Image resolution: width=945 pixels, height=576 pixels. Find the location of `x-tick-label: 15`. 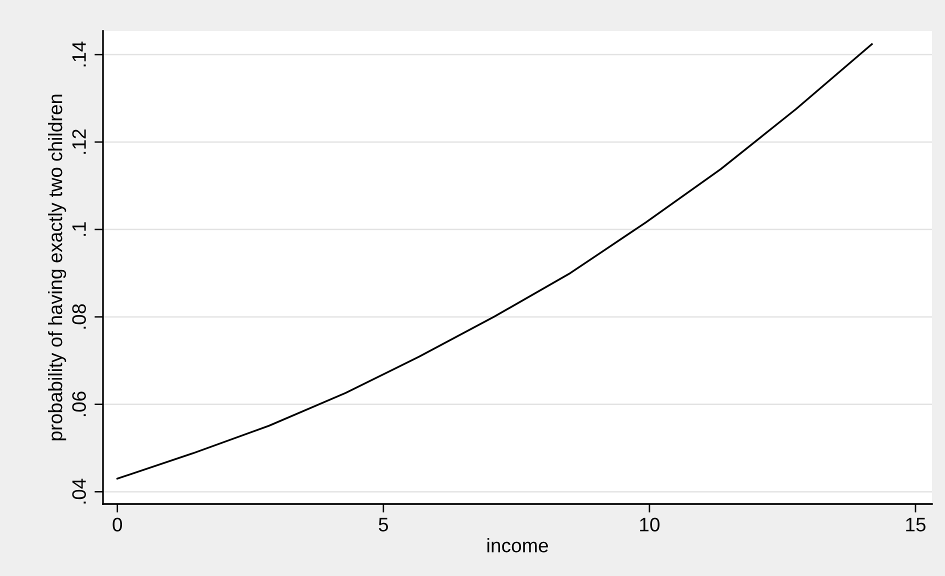

x-tick-label: 15 is located at coordinates (916, 525).